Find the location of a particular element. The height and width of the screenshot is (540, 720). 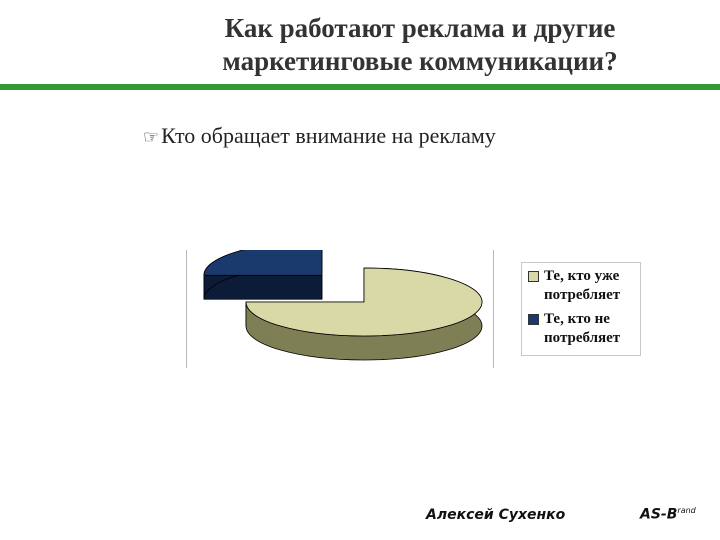

bullet-text: Кто обращает внимание на рекламу is located at coordinates (328, 135).